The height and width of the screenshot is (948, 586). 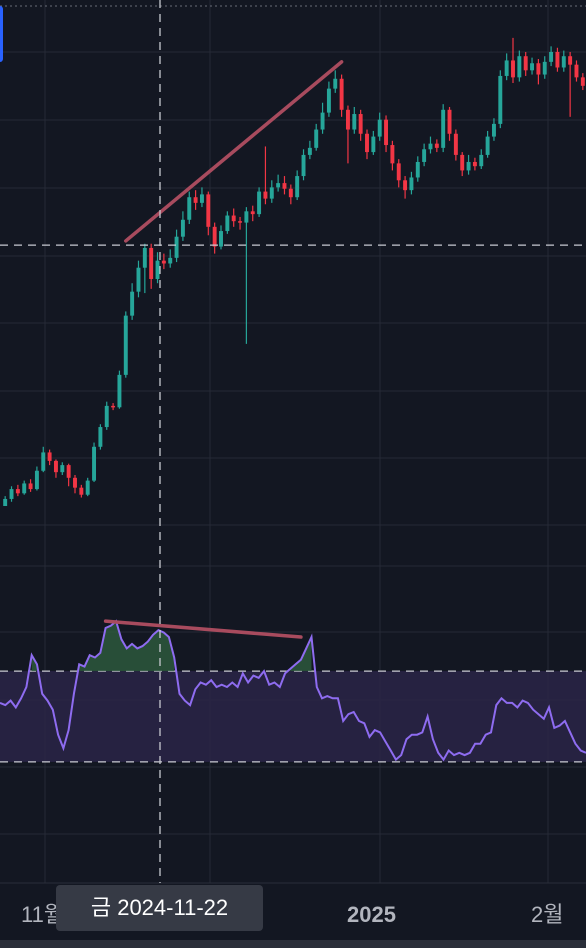 I want to click on bottom-scrollbar, so click(x=293, y=944).